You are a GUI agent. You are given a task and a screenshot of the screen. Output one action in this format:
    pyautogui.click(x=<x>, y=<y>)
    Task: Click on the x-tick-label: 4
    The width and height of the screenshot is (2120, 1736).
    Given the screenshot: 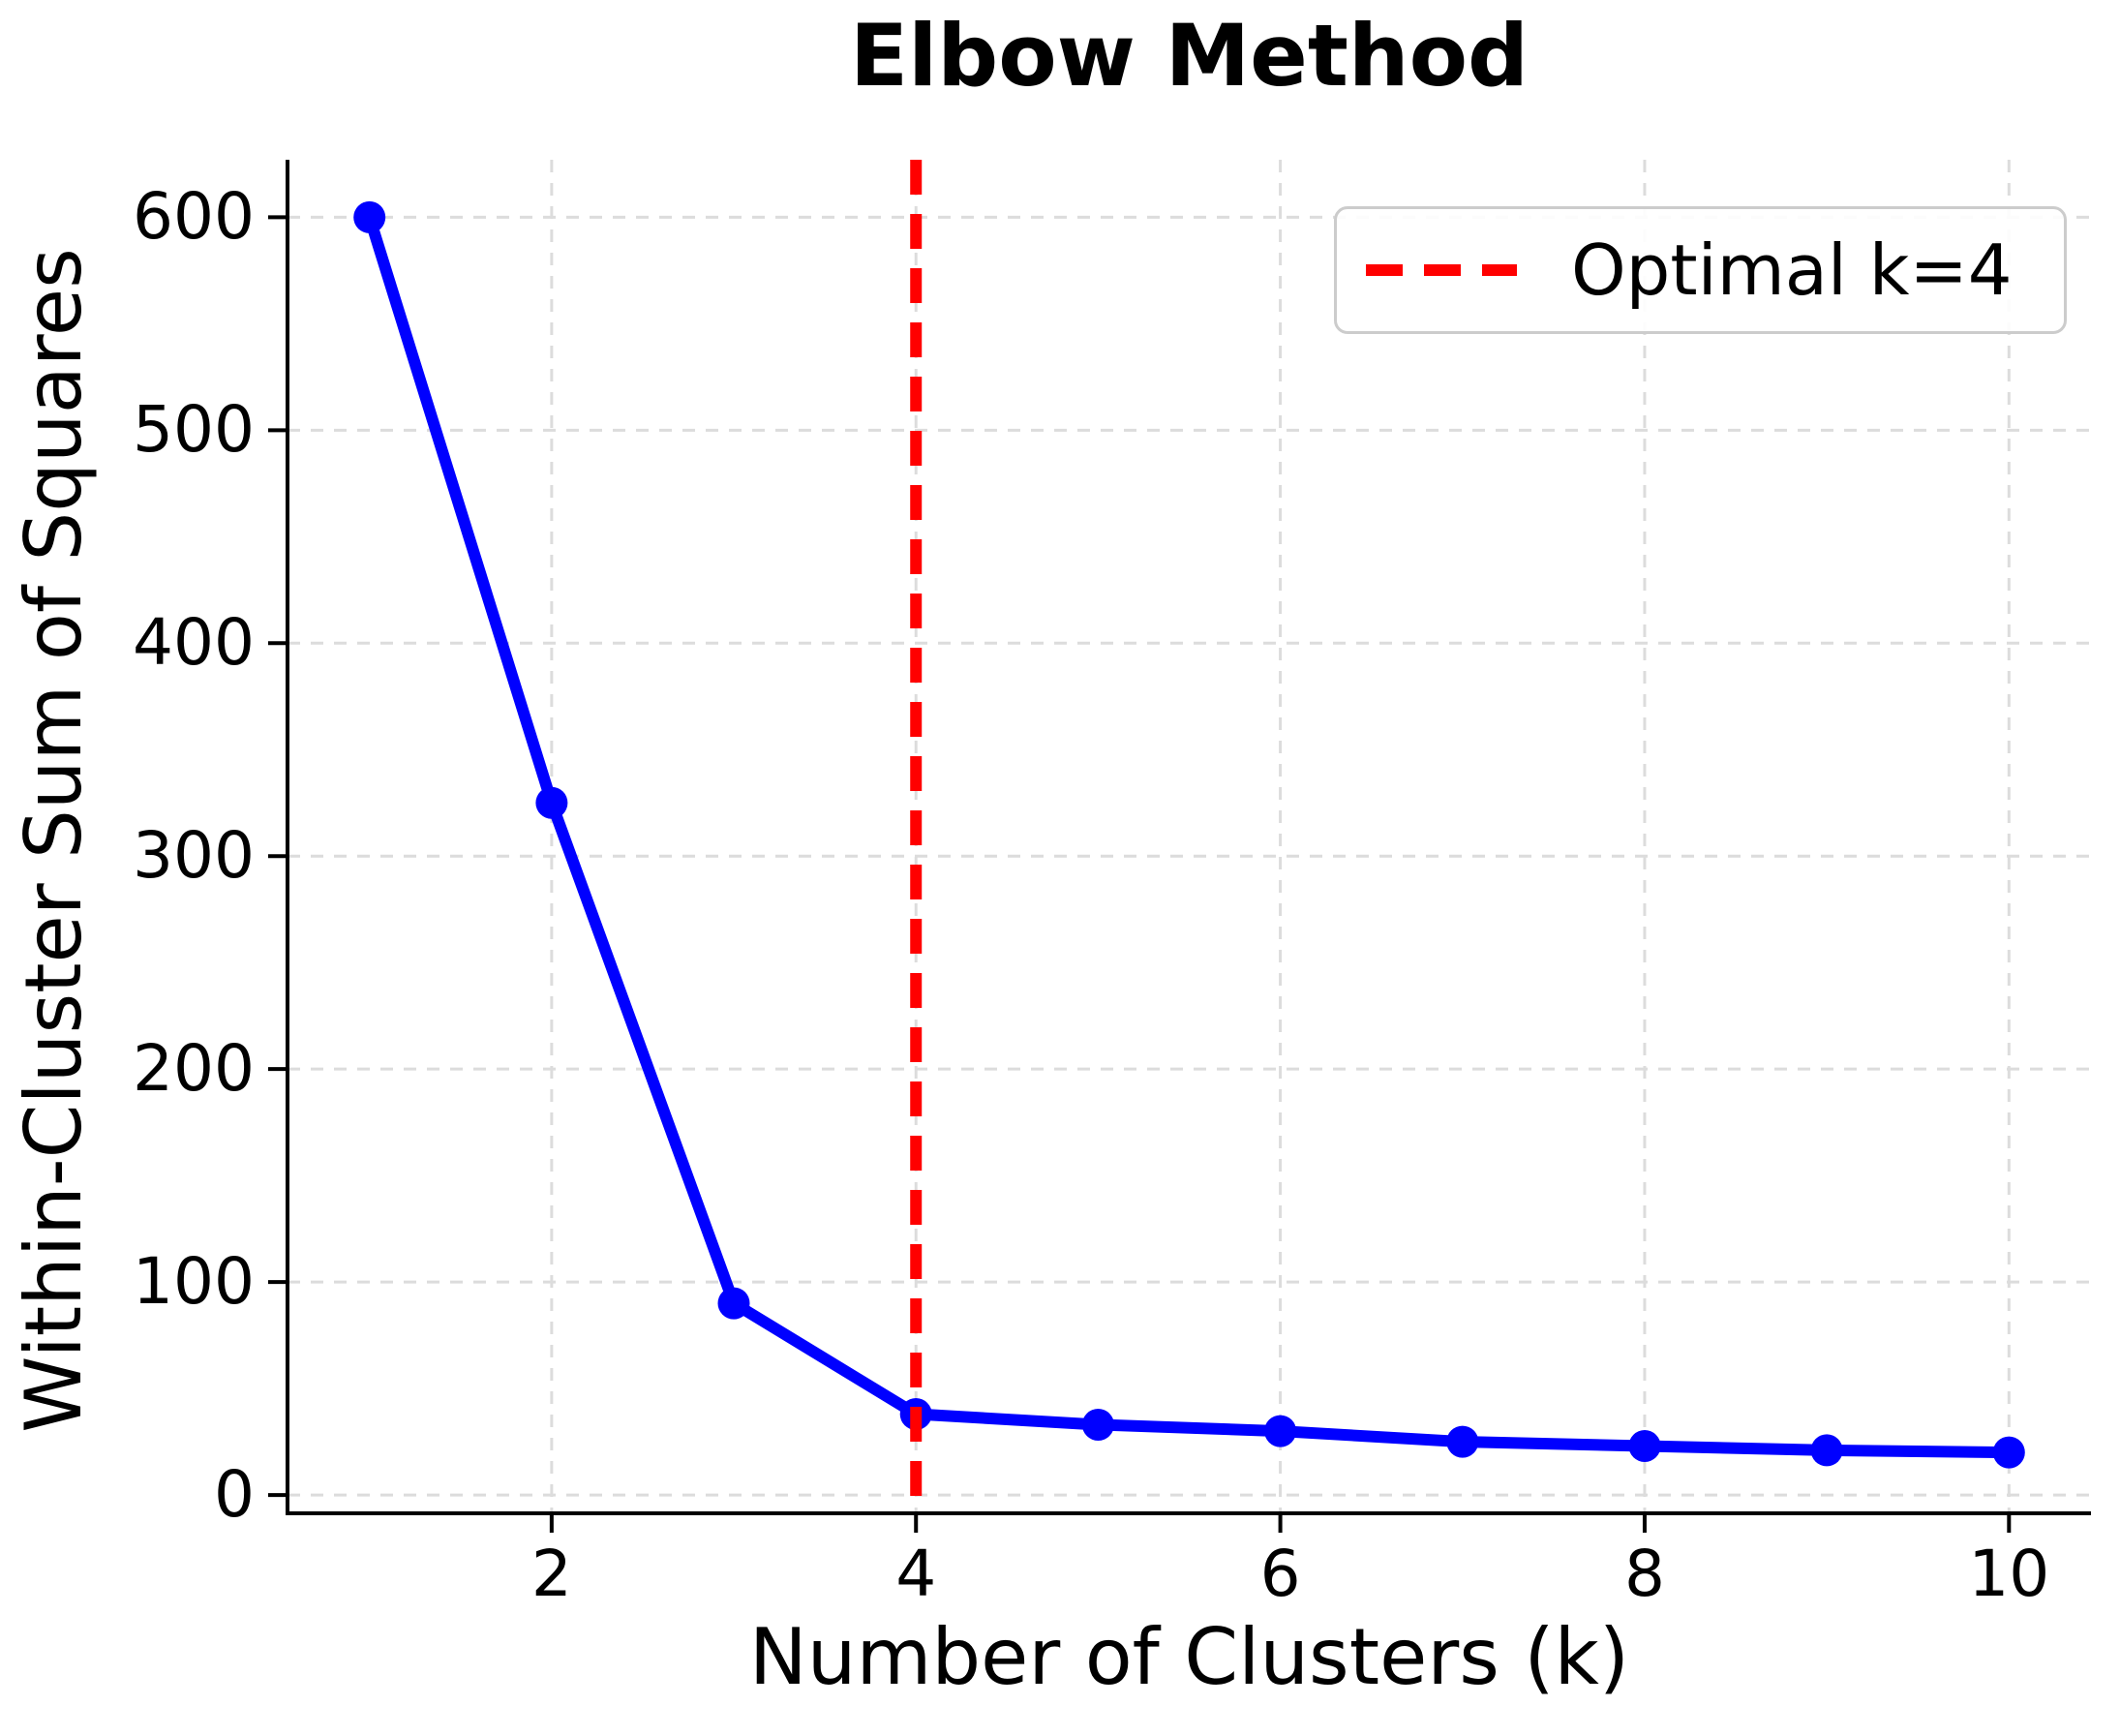 What is the action you would take?
    pyautogui.click(x=916, y=1574)
    